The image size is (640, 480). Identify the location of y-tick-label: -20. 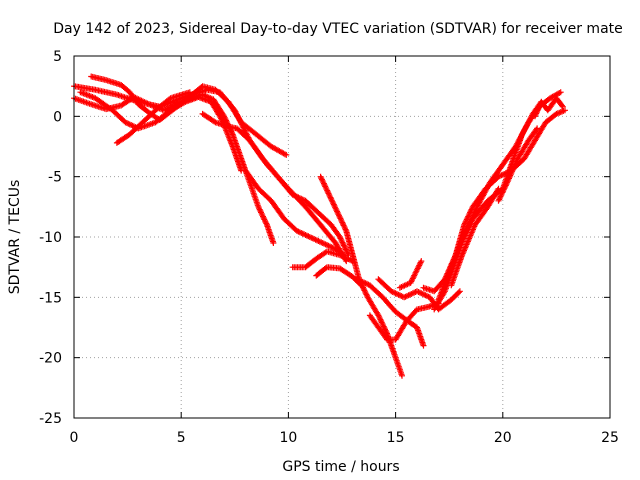
(50, 359).